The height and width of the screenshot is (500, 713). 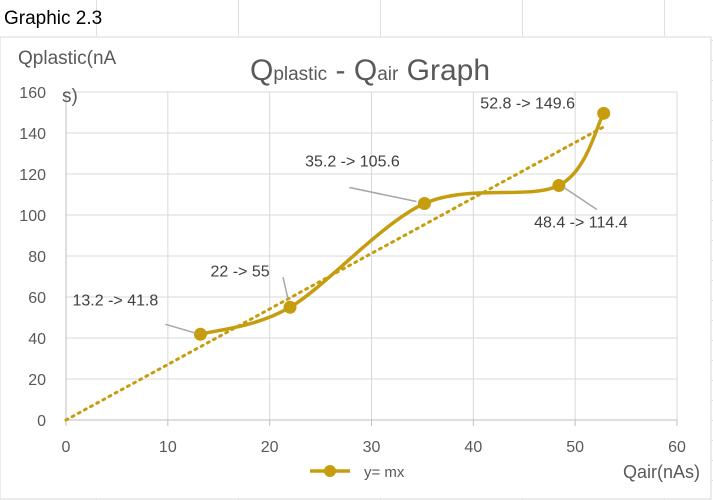 What do you see at coordinates (37, 298) in the screenshot?
I see `y-tick-label: 60` at bounding box center [37, 298].